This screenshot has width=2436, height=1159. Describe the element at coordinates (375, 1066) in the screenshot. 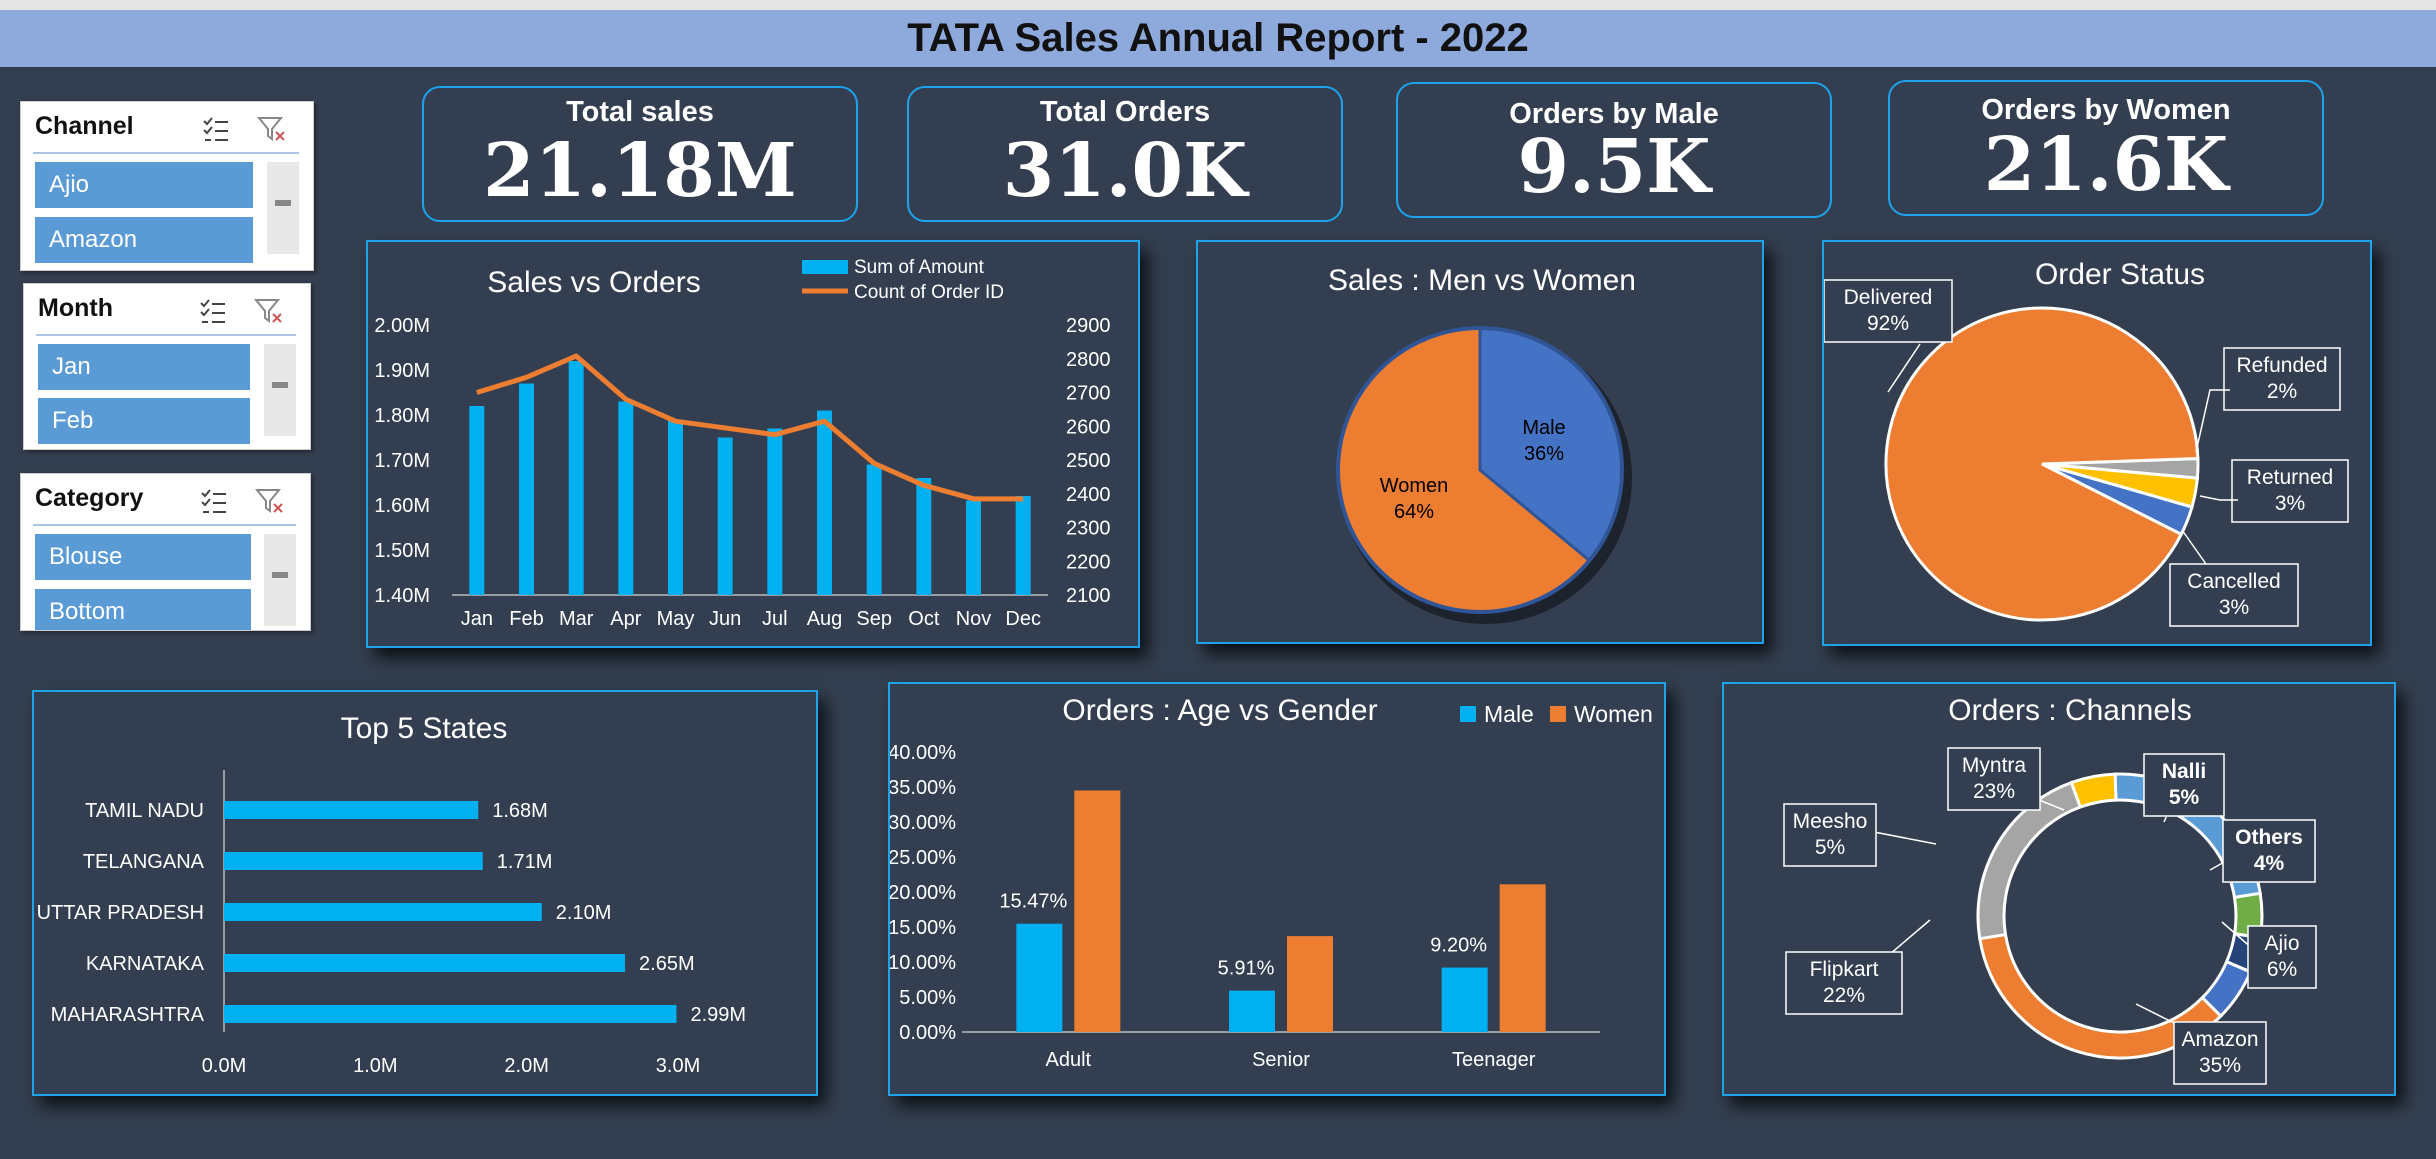

I see `x-tick: 1.0M` at that location.